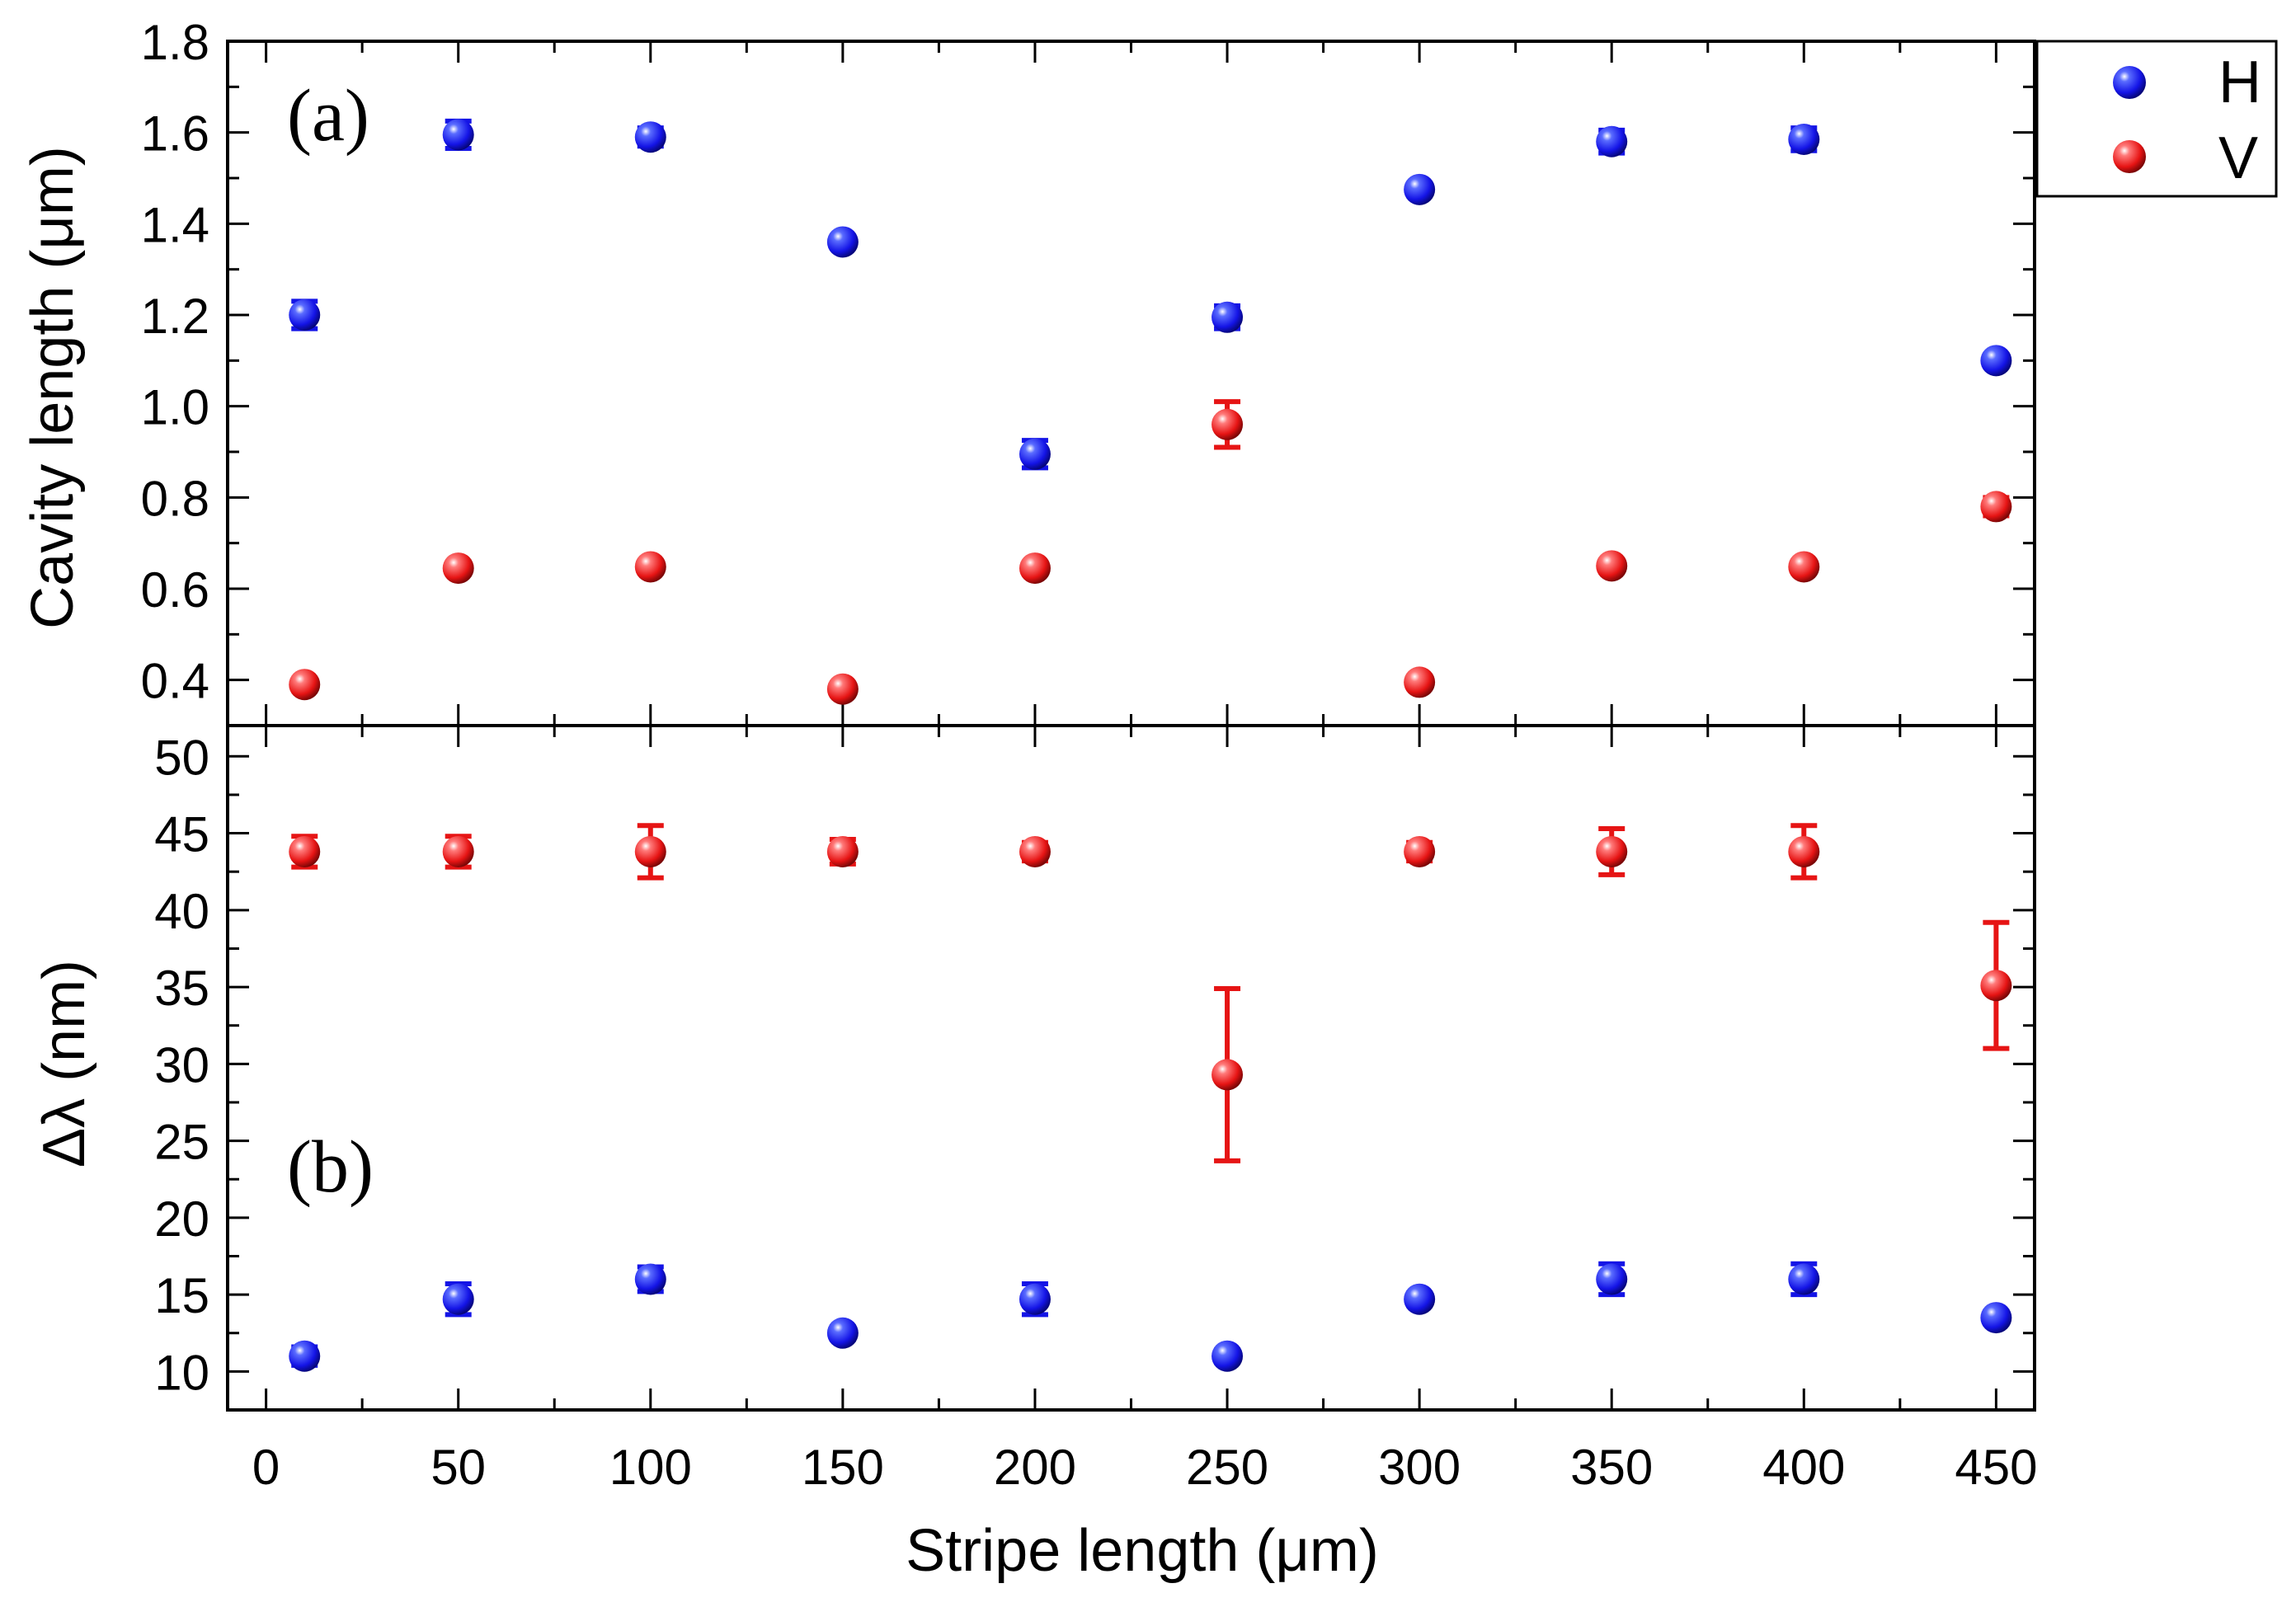 The height and width of the screenshot is (1607, 2296). What do you see at coordinates (1145, 1467) in the screenshot?
I see `x-tick-labels: 0 50 100 150 200 250 300 350 400 450` at bounding box center [1145, 1467].